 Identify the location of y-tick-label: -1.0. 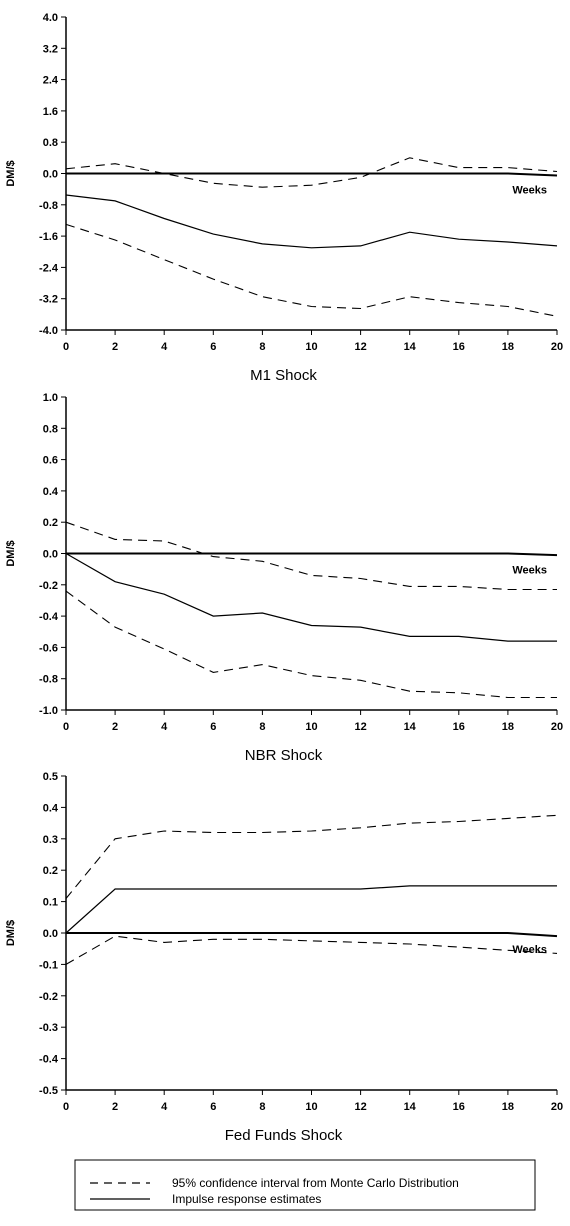
(48, 711).